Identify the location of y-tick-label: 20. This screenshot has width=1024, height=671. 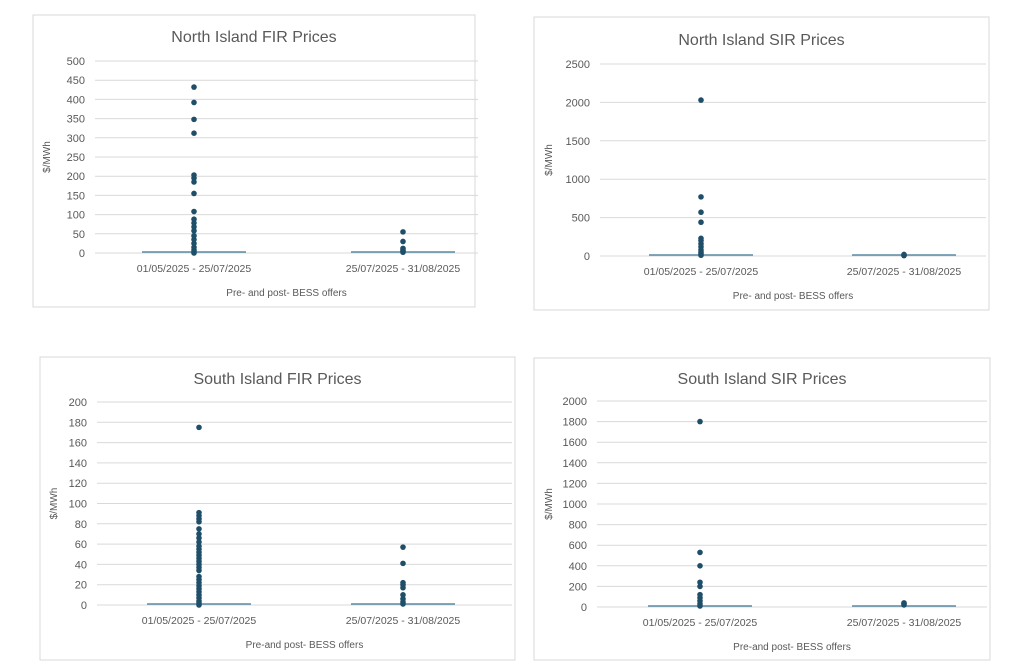
(81, 586).